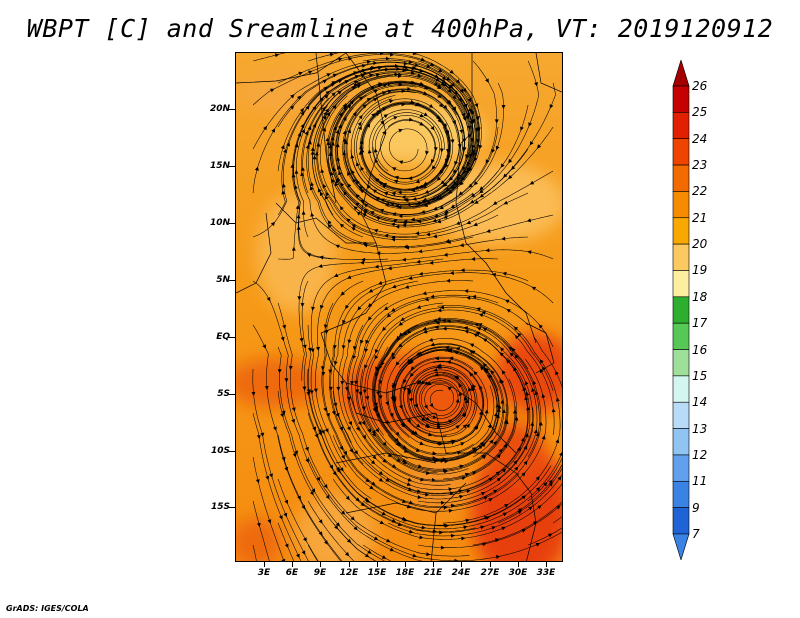 Image resolution: width=800 pixels, height=618 pixels. I want to click on lon-label: 6E, so click(292, 573).